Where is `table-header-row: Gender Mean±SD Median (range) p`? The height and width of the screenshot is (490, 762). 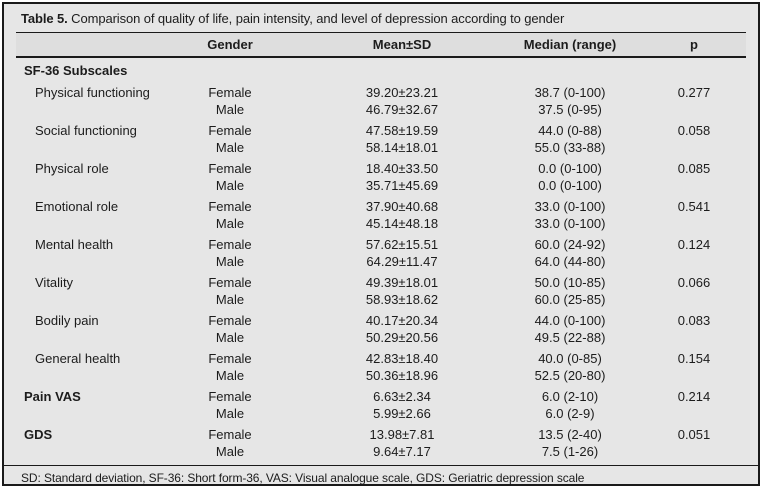
table-header-row: Gender Mean±SD Median (range) p is located at coordinates (381, 44).